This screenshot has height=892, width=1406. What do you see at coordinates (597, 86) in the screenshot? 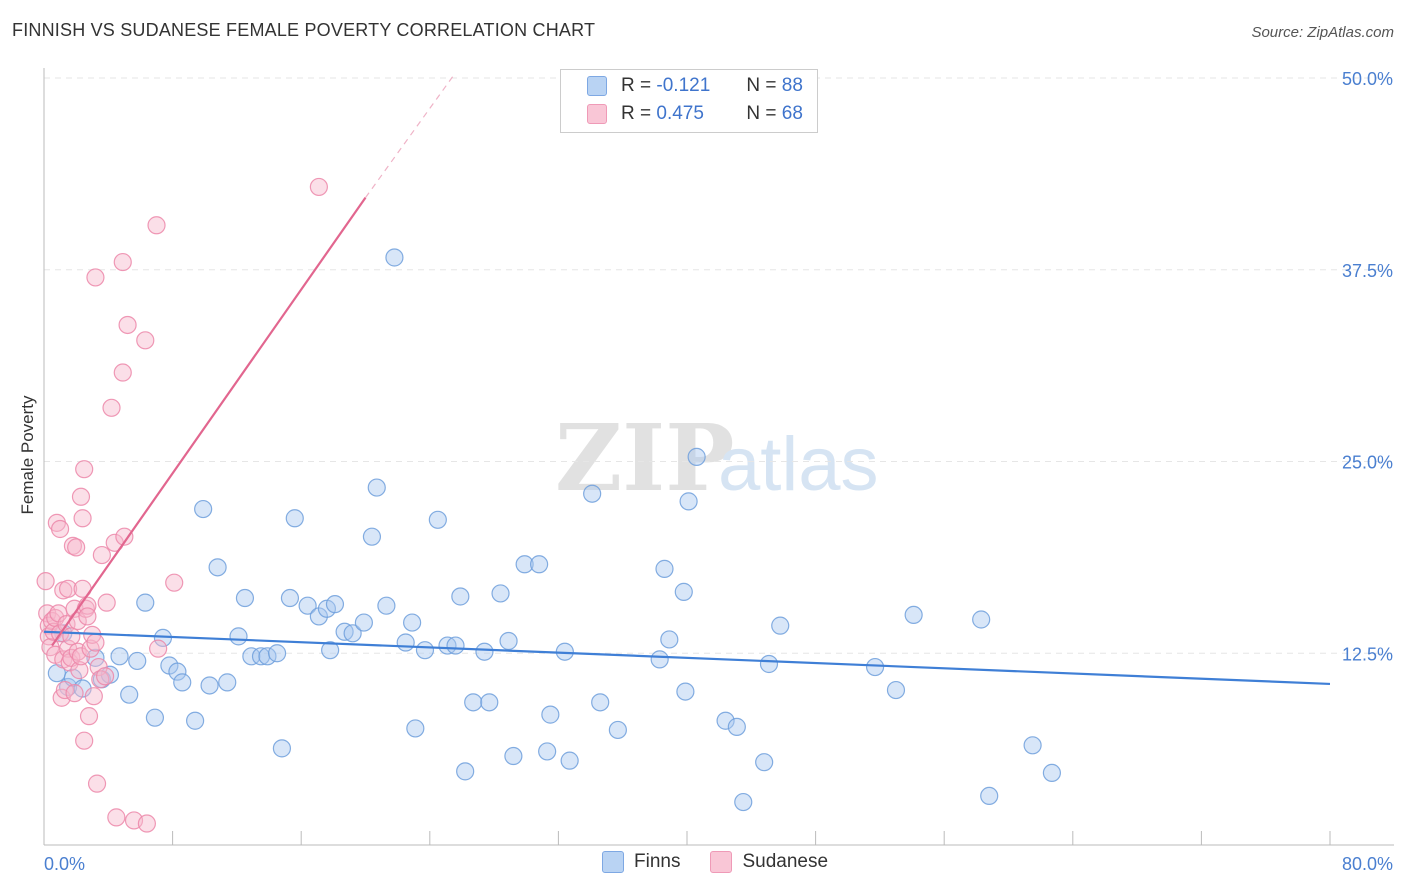
I see `finns-swatch` at bounding box center [597, 86].